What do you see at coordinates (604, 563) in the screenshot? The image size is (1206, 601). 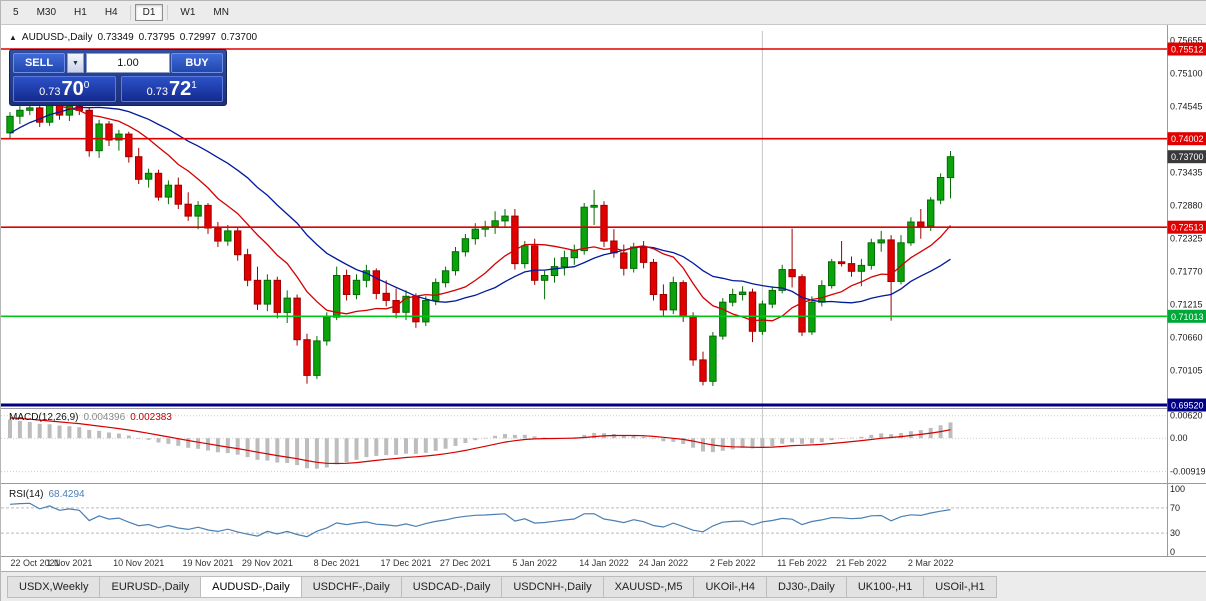 I see `date-label: 14 Jan 2022` at bounding box center [604, 563].